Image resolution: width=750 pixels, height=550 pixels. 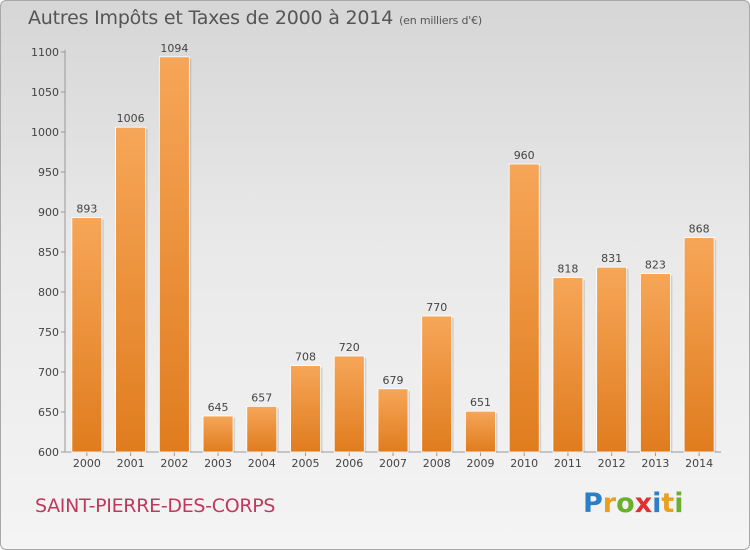 What do you see at coordinates (48, 412) in the screenshot?
I see `y-tick-label: 650` at bounding box center [48, 412].